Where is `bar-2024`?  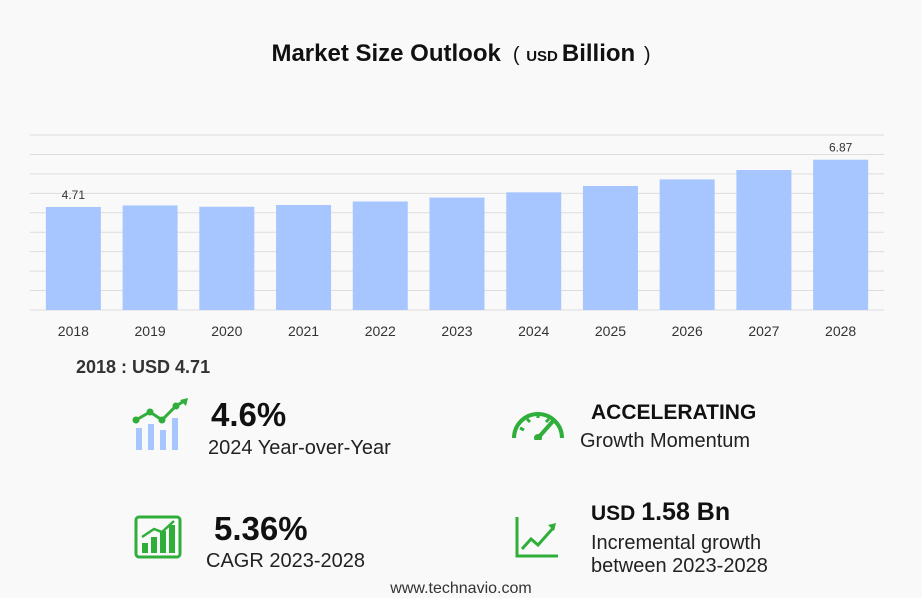
bar-2024 is located at coordinates (534, 251).